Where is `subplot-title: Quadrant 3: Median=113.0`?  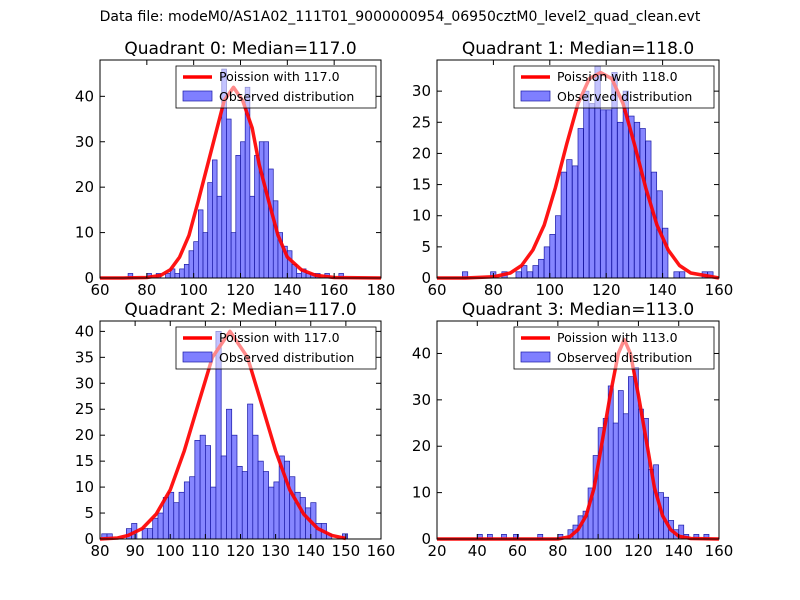 subplot-title: Quadrant 3: Median=113.0 is located at coordinates (578, 310).